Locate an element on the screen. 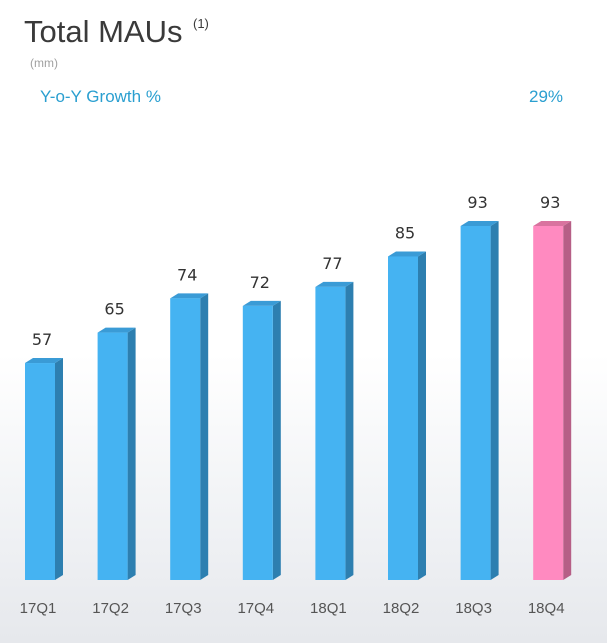  data-label-18Q2: 85 is located at coordinates (405, 232).